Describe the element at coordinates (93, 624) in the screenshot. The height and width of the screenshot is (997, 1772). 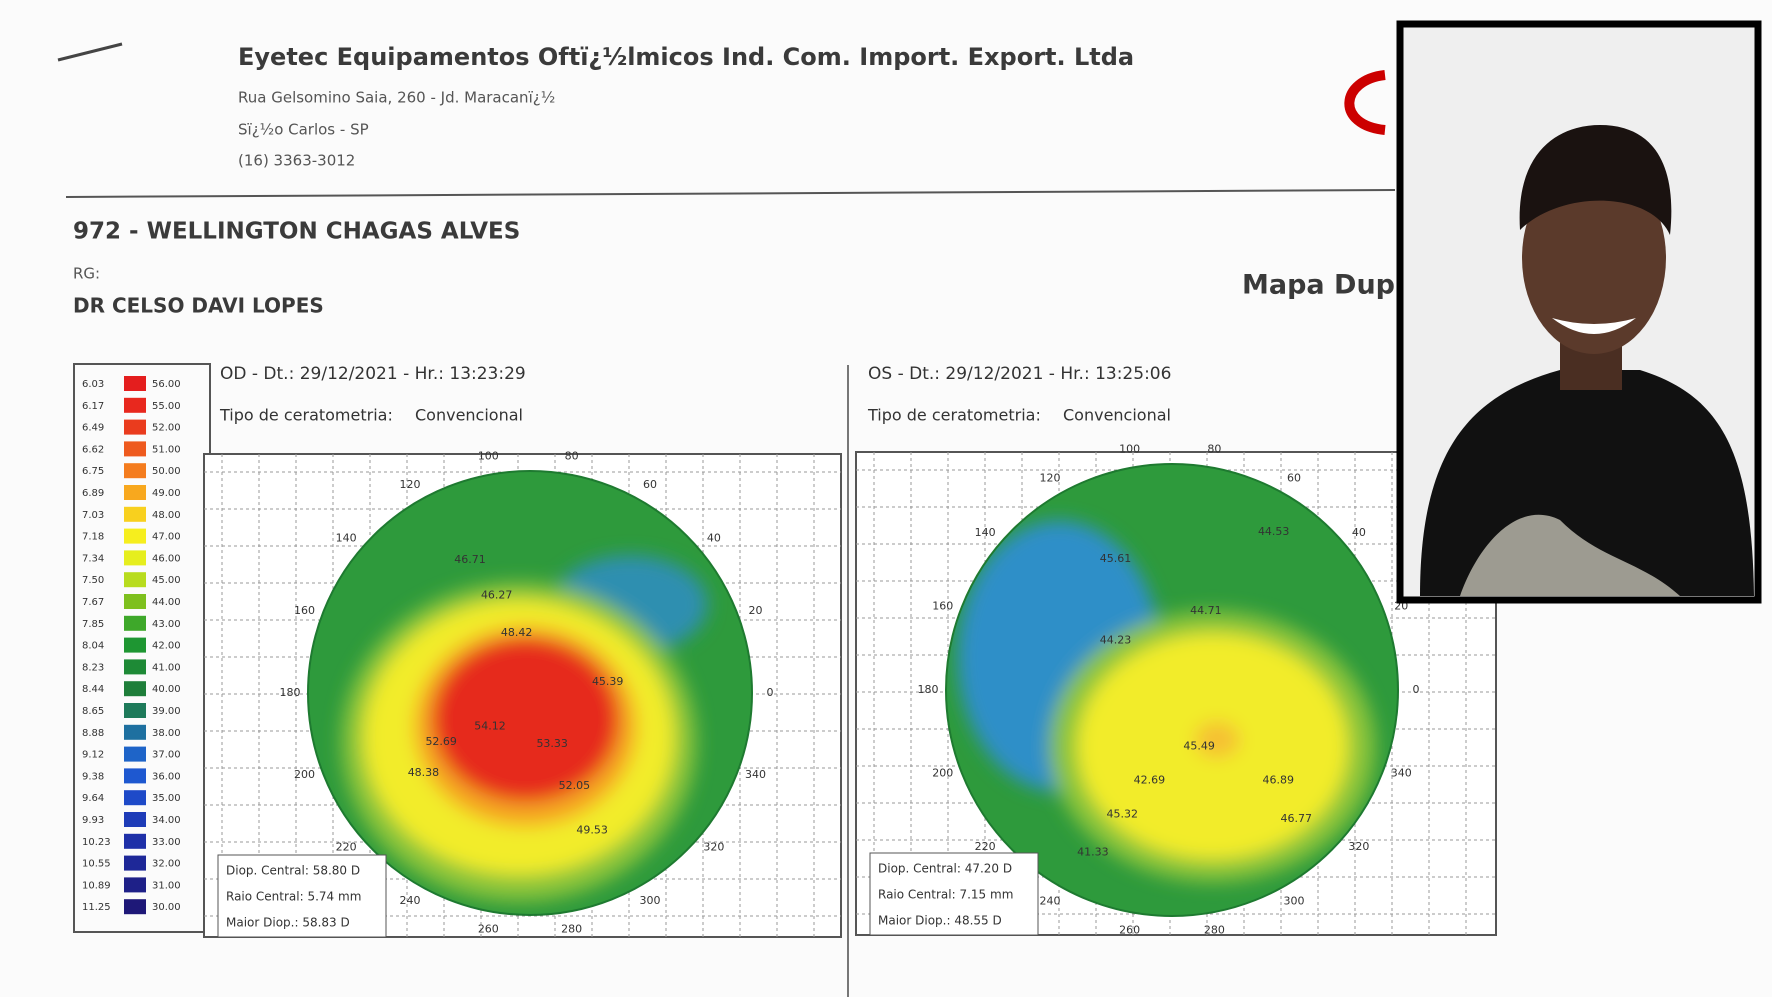
I see `legend-radius: 7.85` at that location.